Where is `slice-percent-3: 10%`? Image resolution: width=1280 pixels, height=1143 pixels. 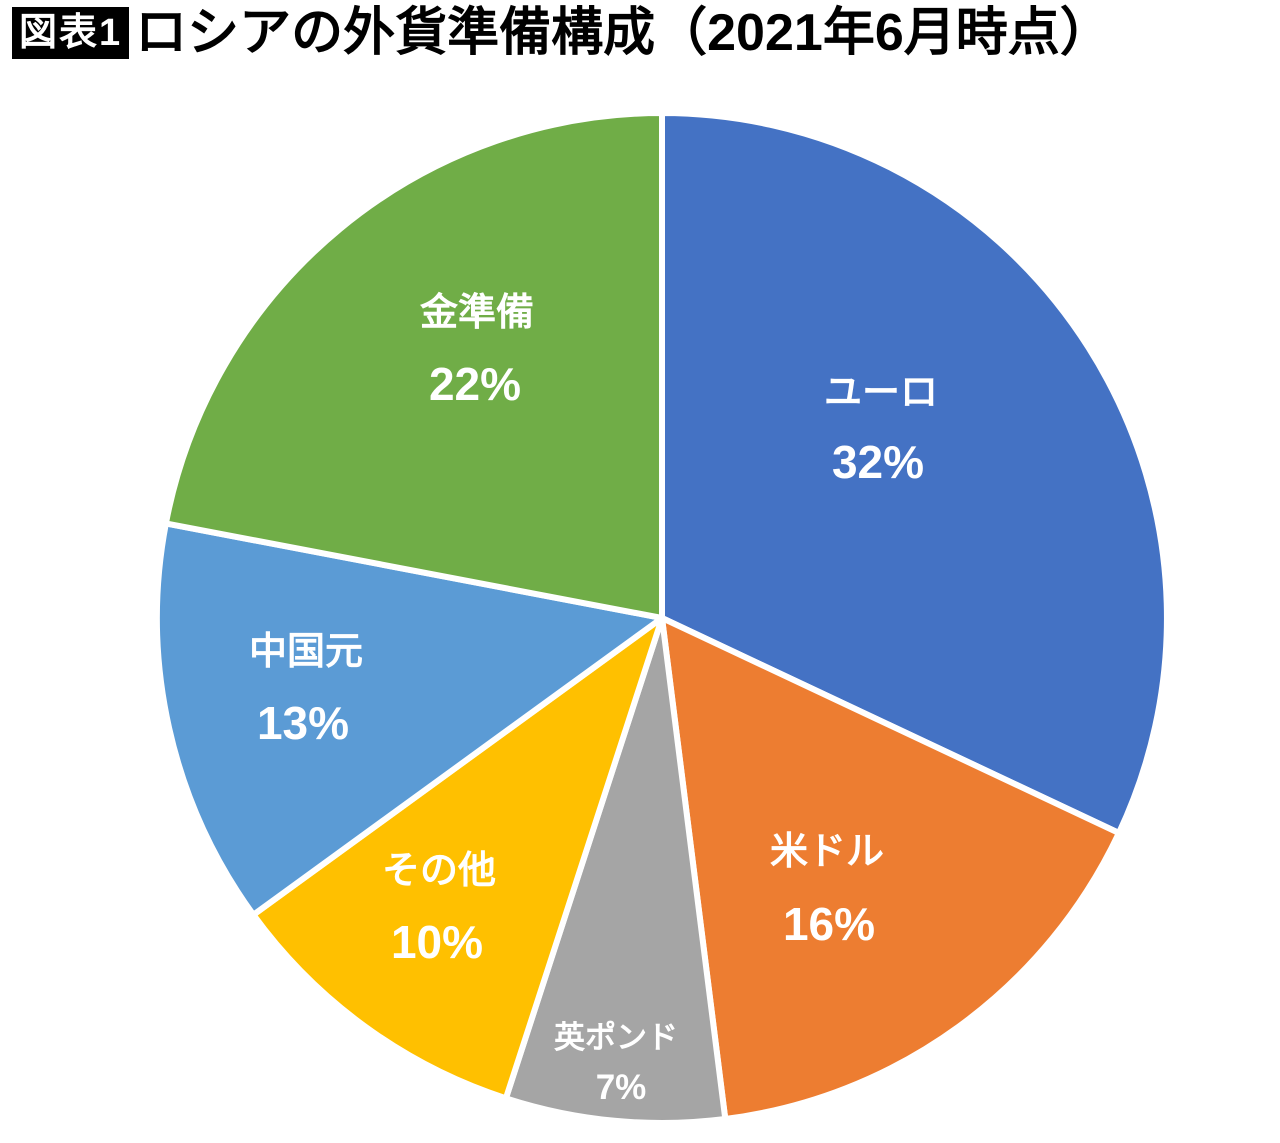
slice-percent-3: 10% is located at coordinates (437, 942).